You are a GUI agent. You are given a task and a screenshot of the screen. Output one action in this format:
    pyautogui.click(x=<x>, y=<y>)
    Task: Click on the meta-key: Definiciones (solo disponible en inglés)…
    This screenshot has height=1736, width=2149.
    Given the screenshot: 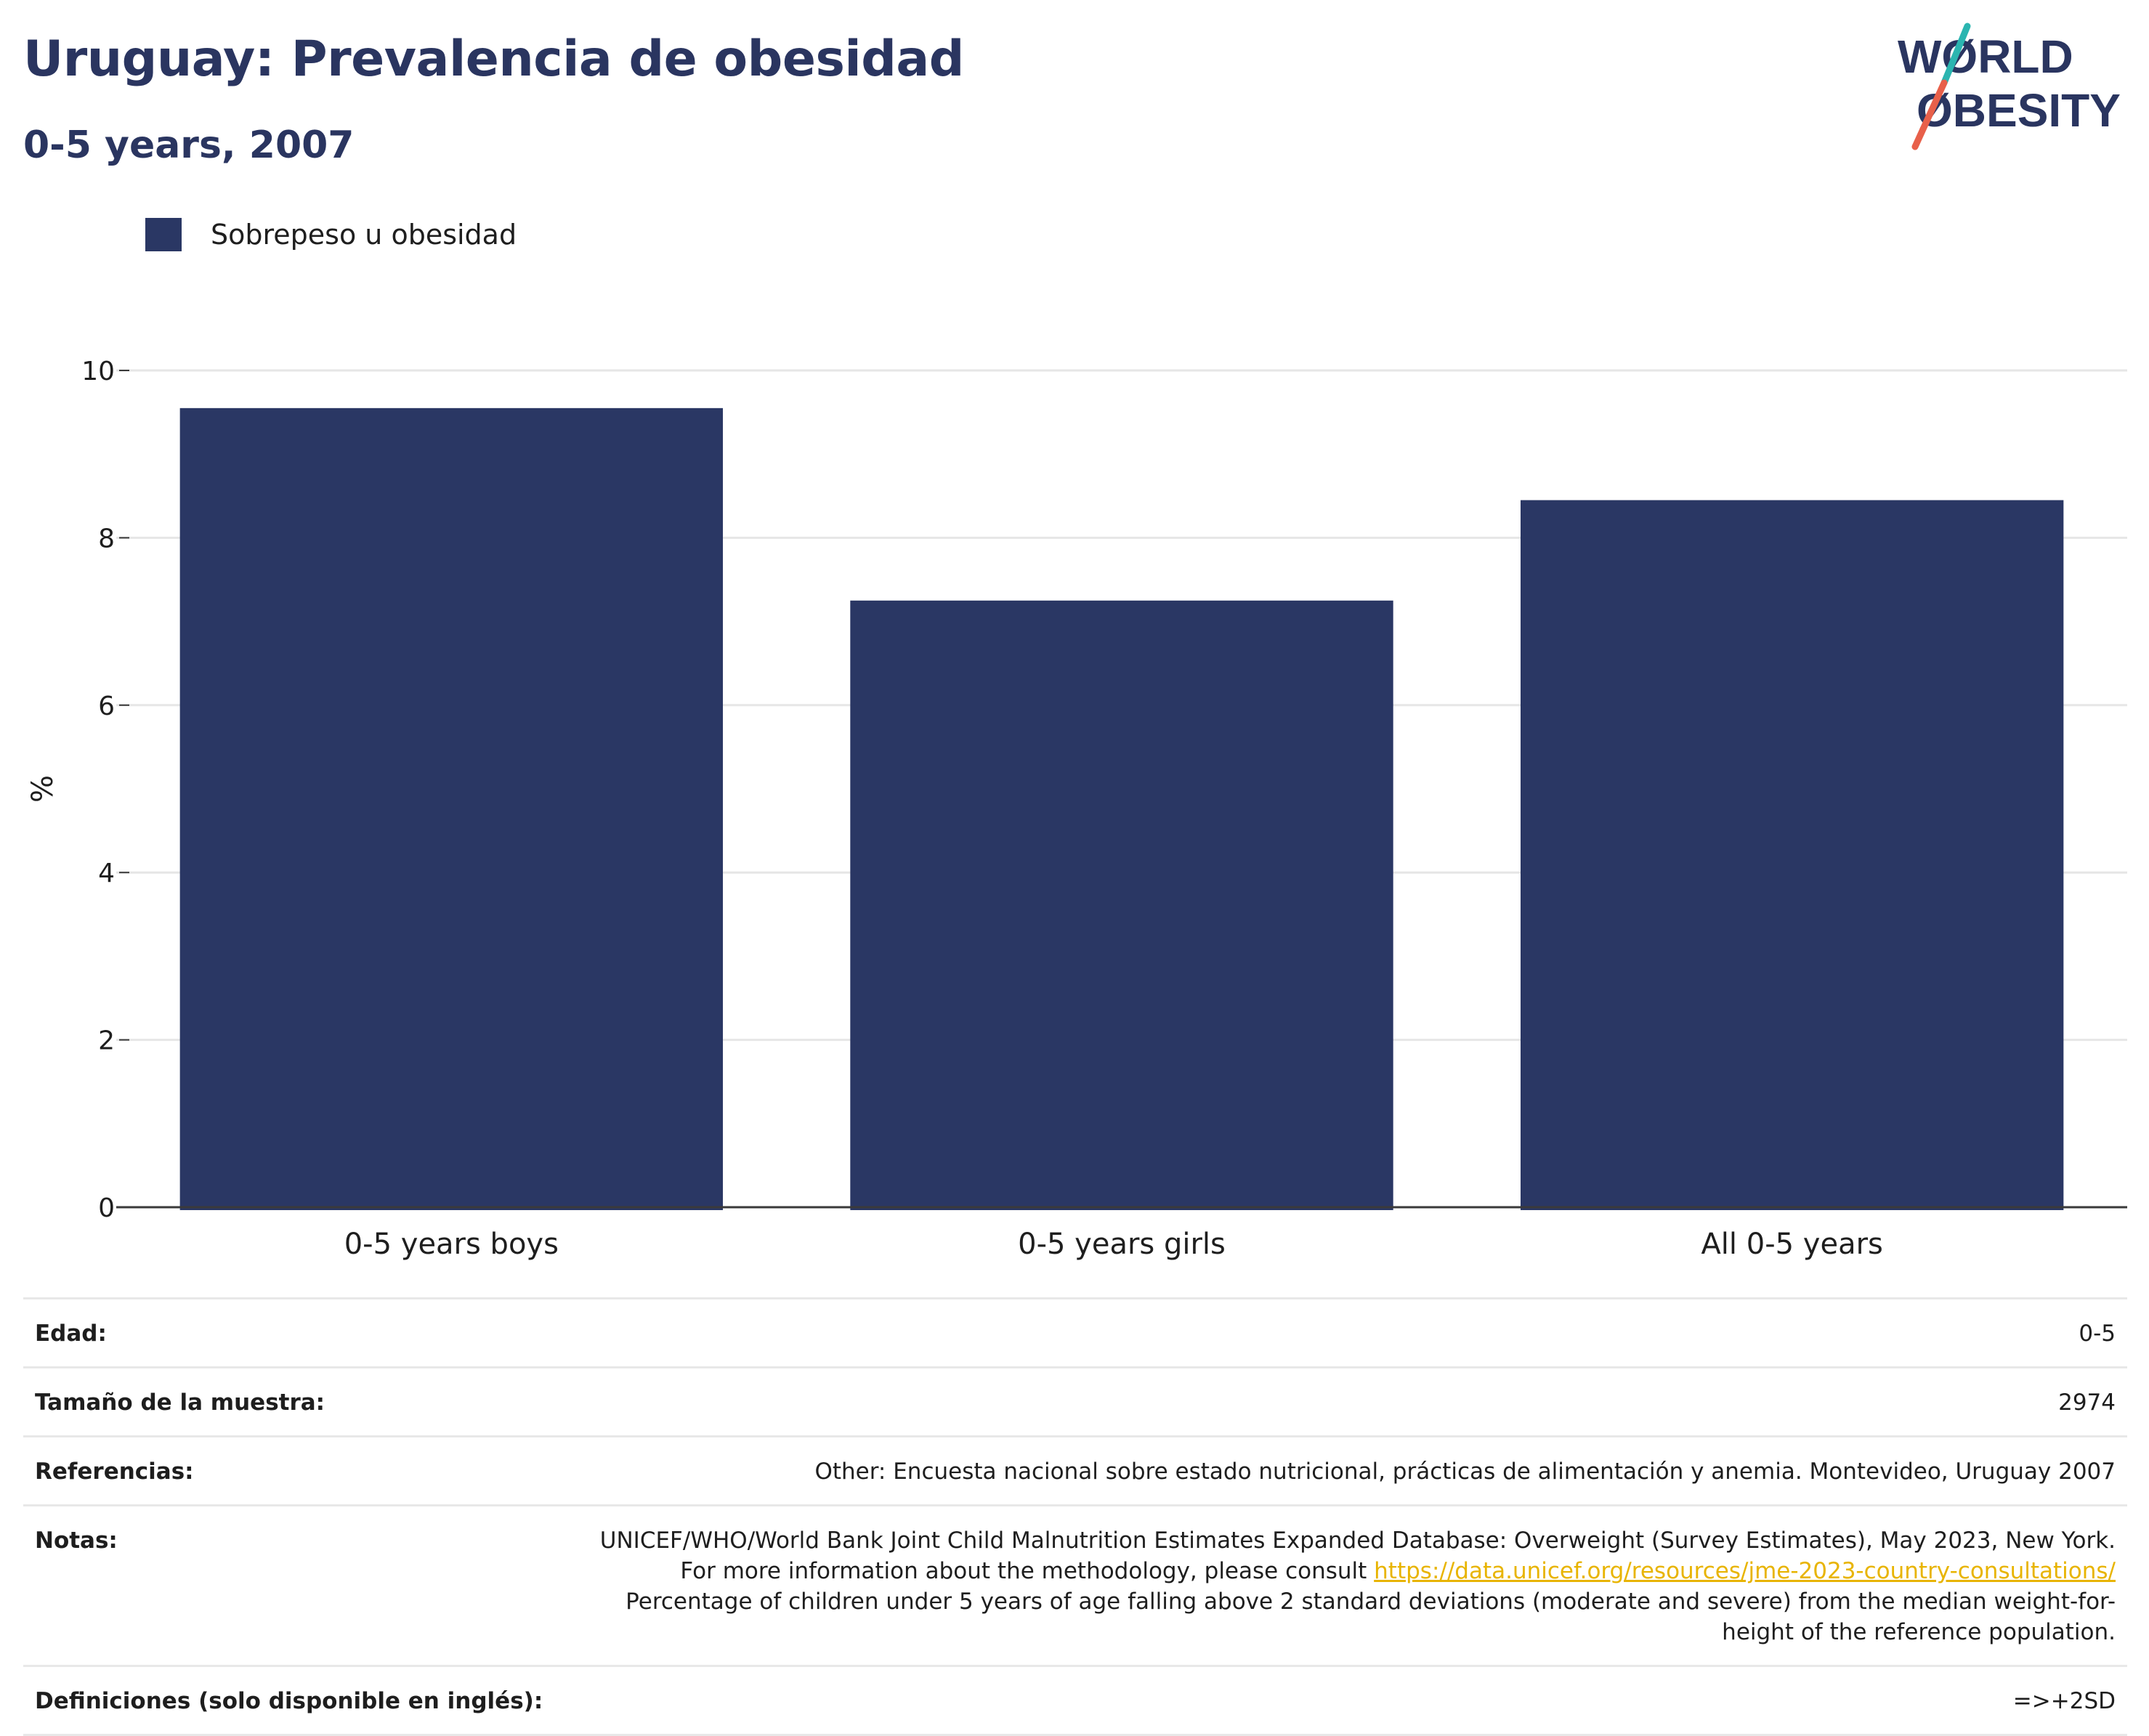 What is the action you would take?
    pyautogui.click(x=289, y=1701)
    